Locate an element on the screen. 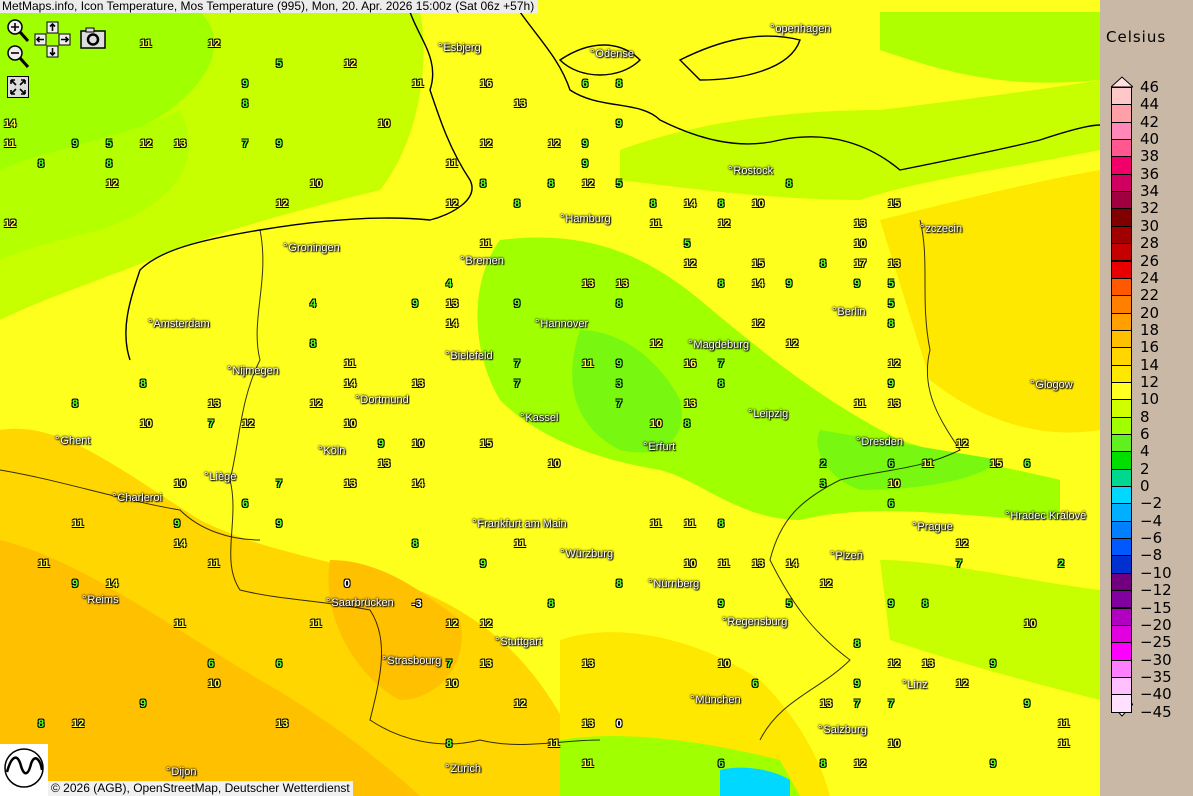 The image size is (1193, 796). city-label: Kassel is located at coordinates (539, 418).